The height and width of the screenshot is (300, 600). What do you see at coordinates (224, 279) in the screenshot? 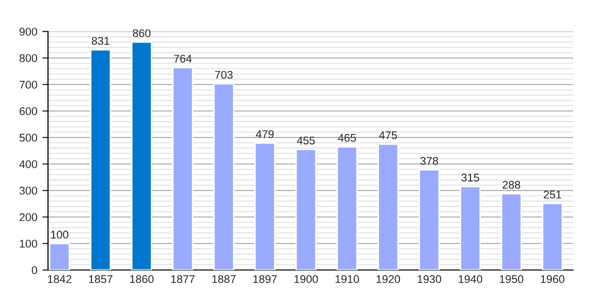
I see `x-tick-label: 1887` at bounding box center [224, 279].